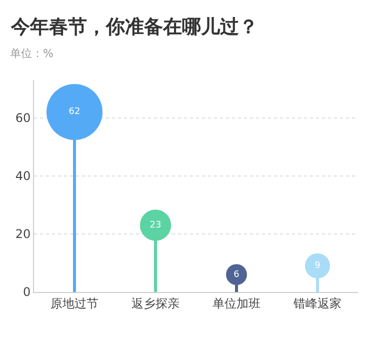  What do you see at coordinates (156, 225) in the screenshot?
I see `data-label: 23` at bounding box center [156, 225].